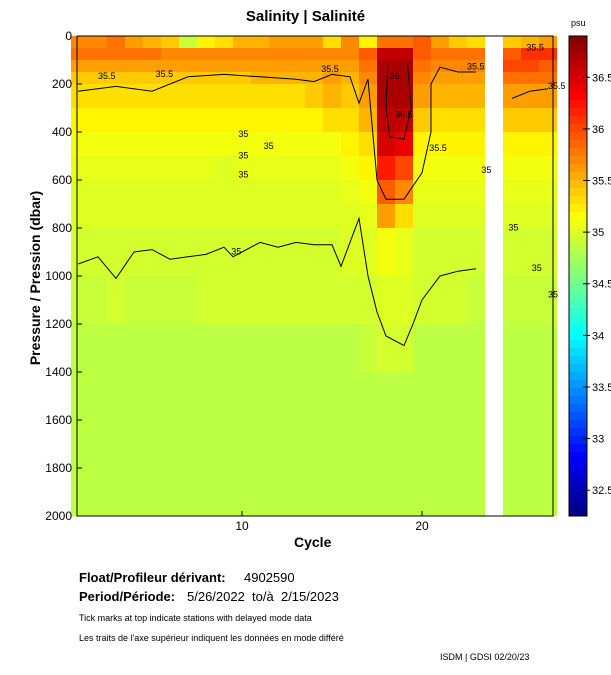 This screenshot has height=675, width=611. I want to click on contour-label: 35, so click(269, 146).